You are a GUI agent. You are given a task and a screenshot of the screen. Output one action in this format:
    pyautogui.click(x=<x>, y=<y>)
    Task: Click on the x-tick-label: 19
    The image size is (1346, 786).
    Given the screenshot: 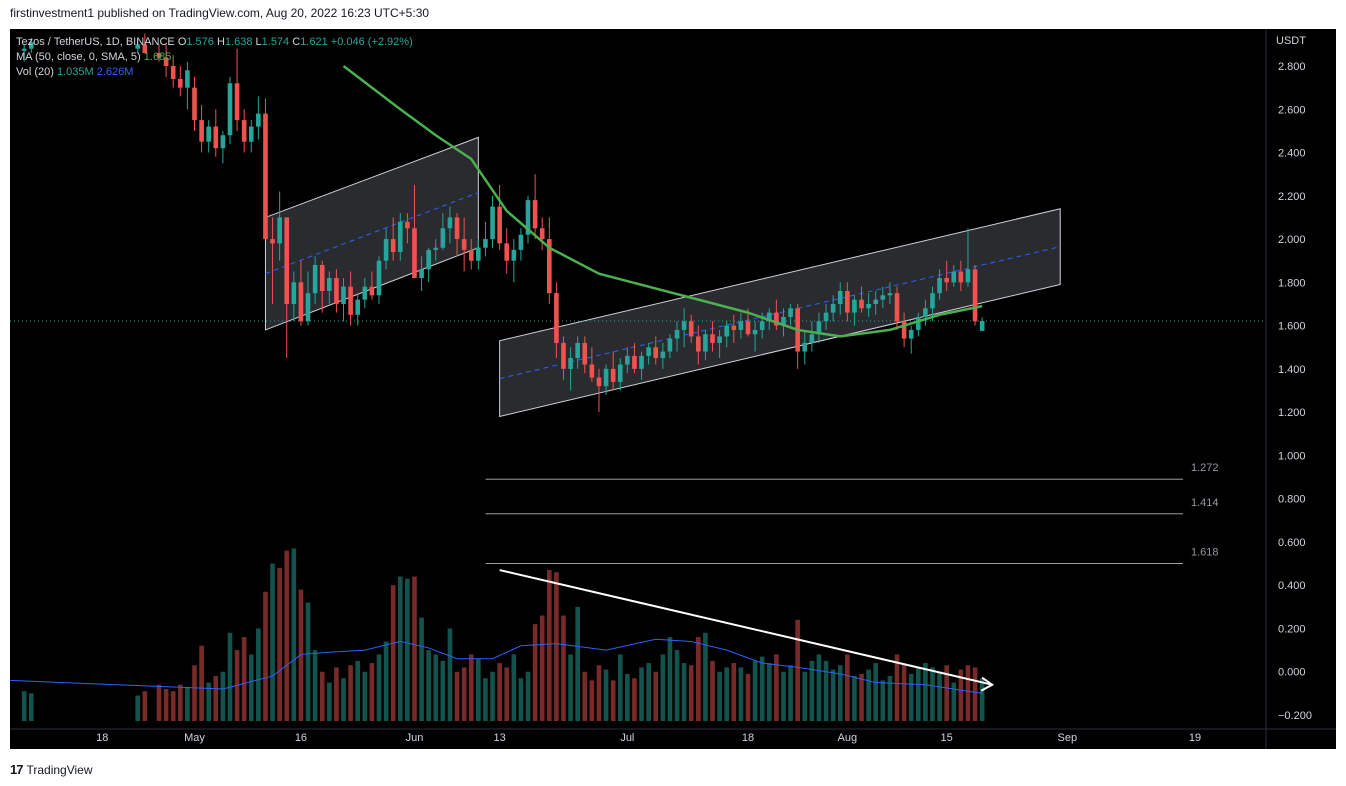 What is the action you would take?
    pyautogui.click(x=1195, y=738)
    